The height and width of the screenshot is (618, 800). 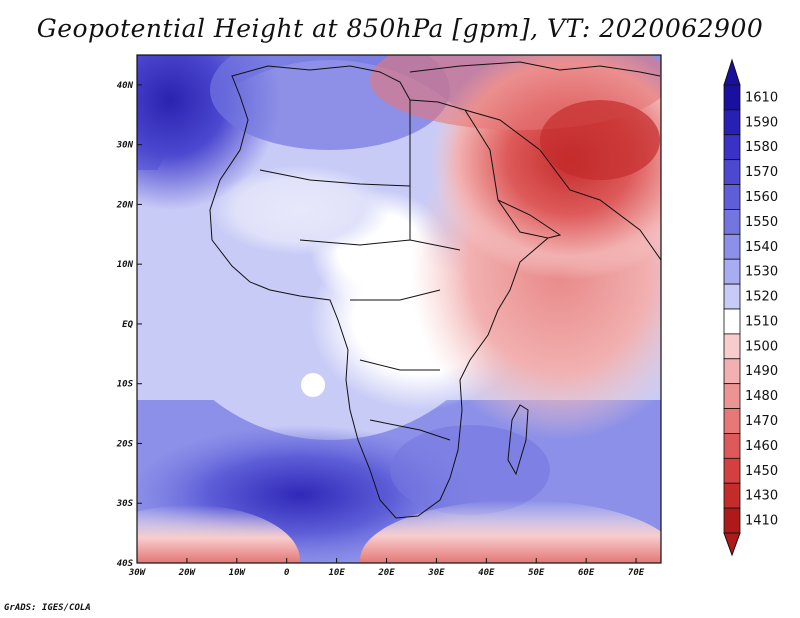 What do you see at coordinates (761, 122) in the screenshot?
I see `colorbar-label: 1590` at bounding box center [761, 122].